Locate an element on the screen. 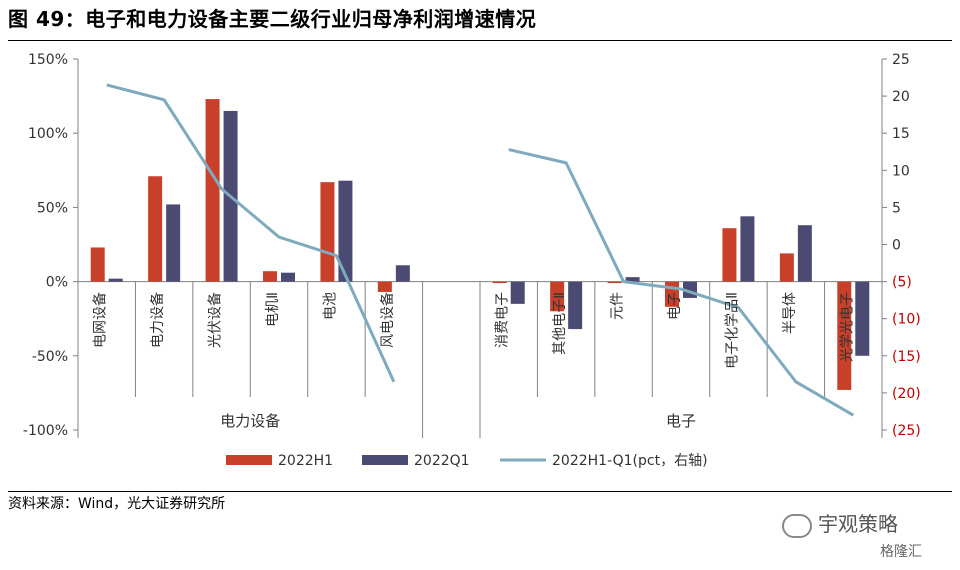 The width and height of the screenshot is (960, 570). group-label: 电子 is located at coordinates (681, 421).